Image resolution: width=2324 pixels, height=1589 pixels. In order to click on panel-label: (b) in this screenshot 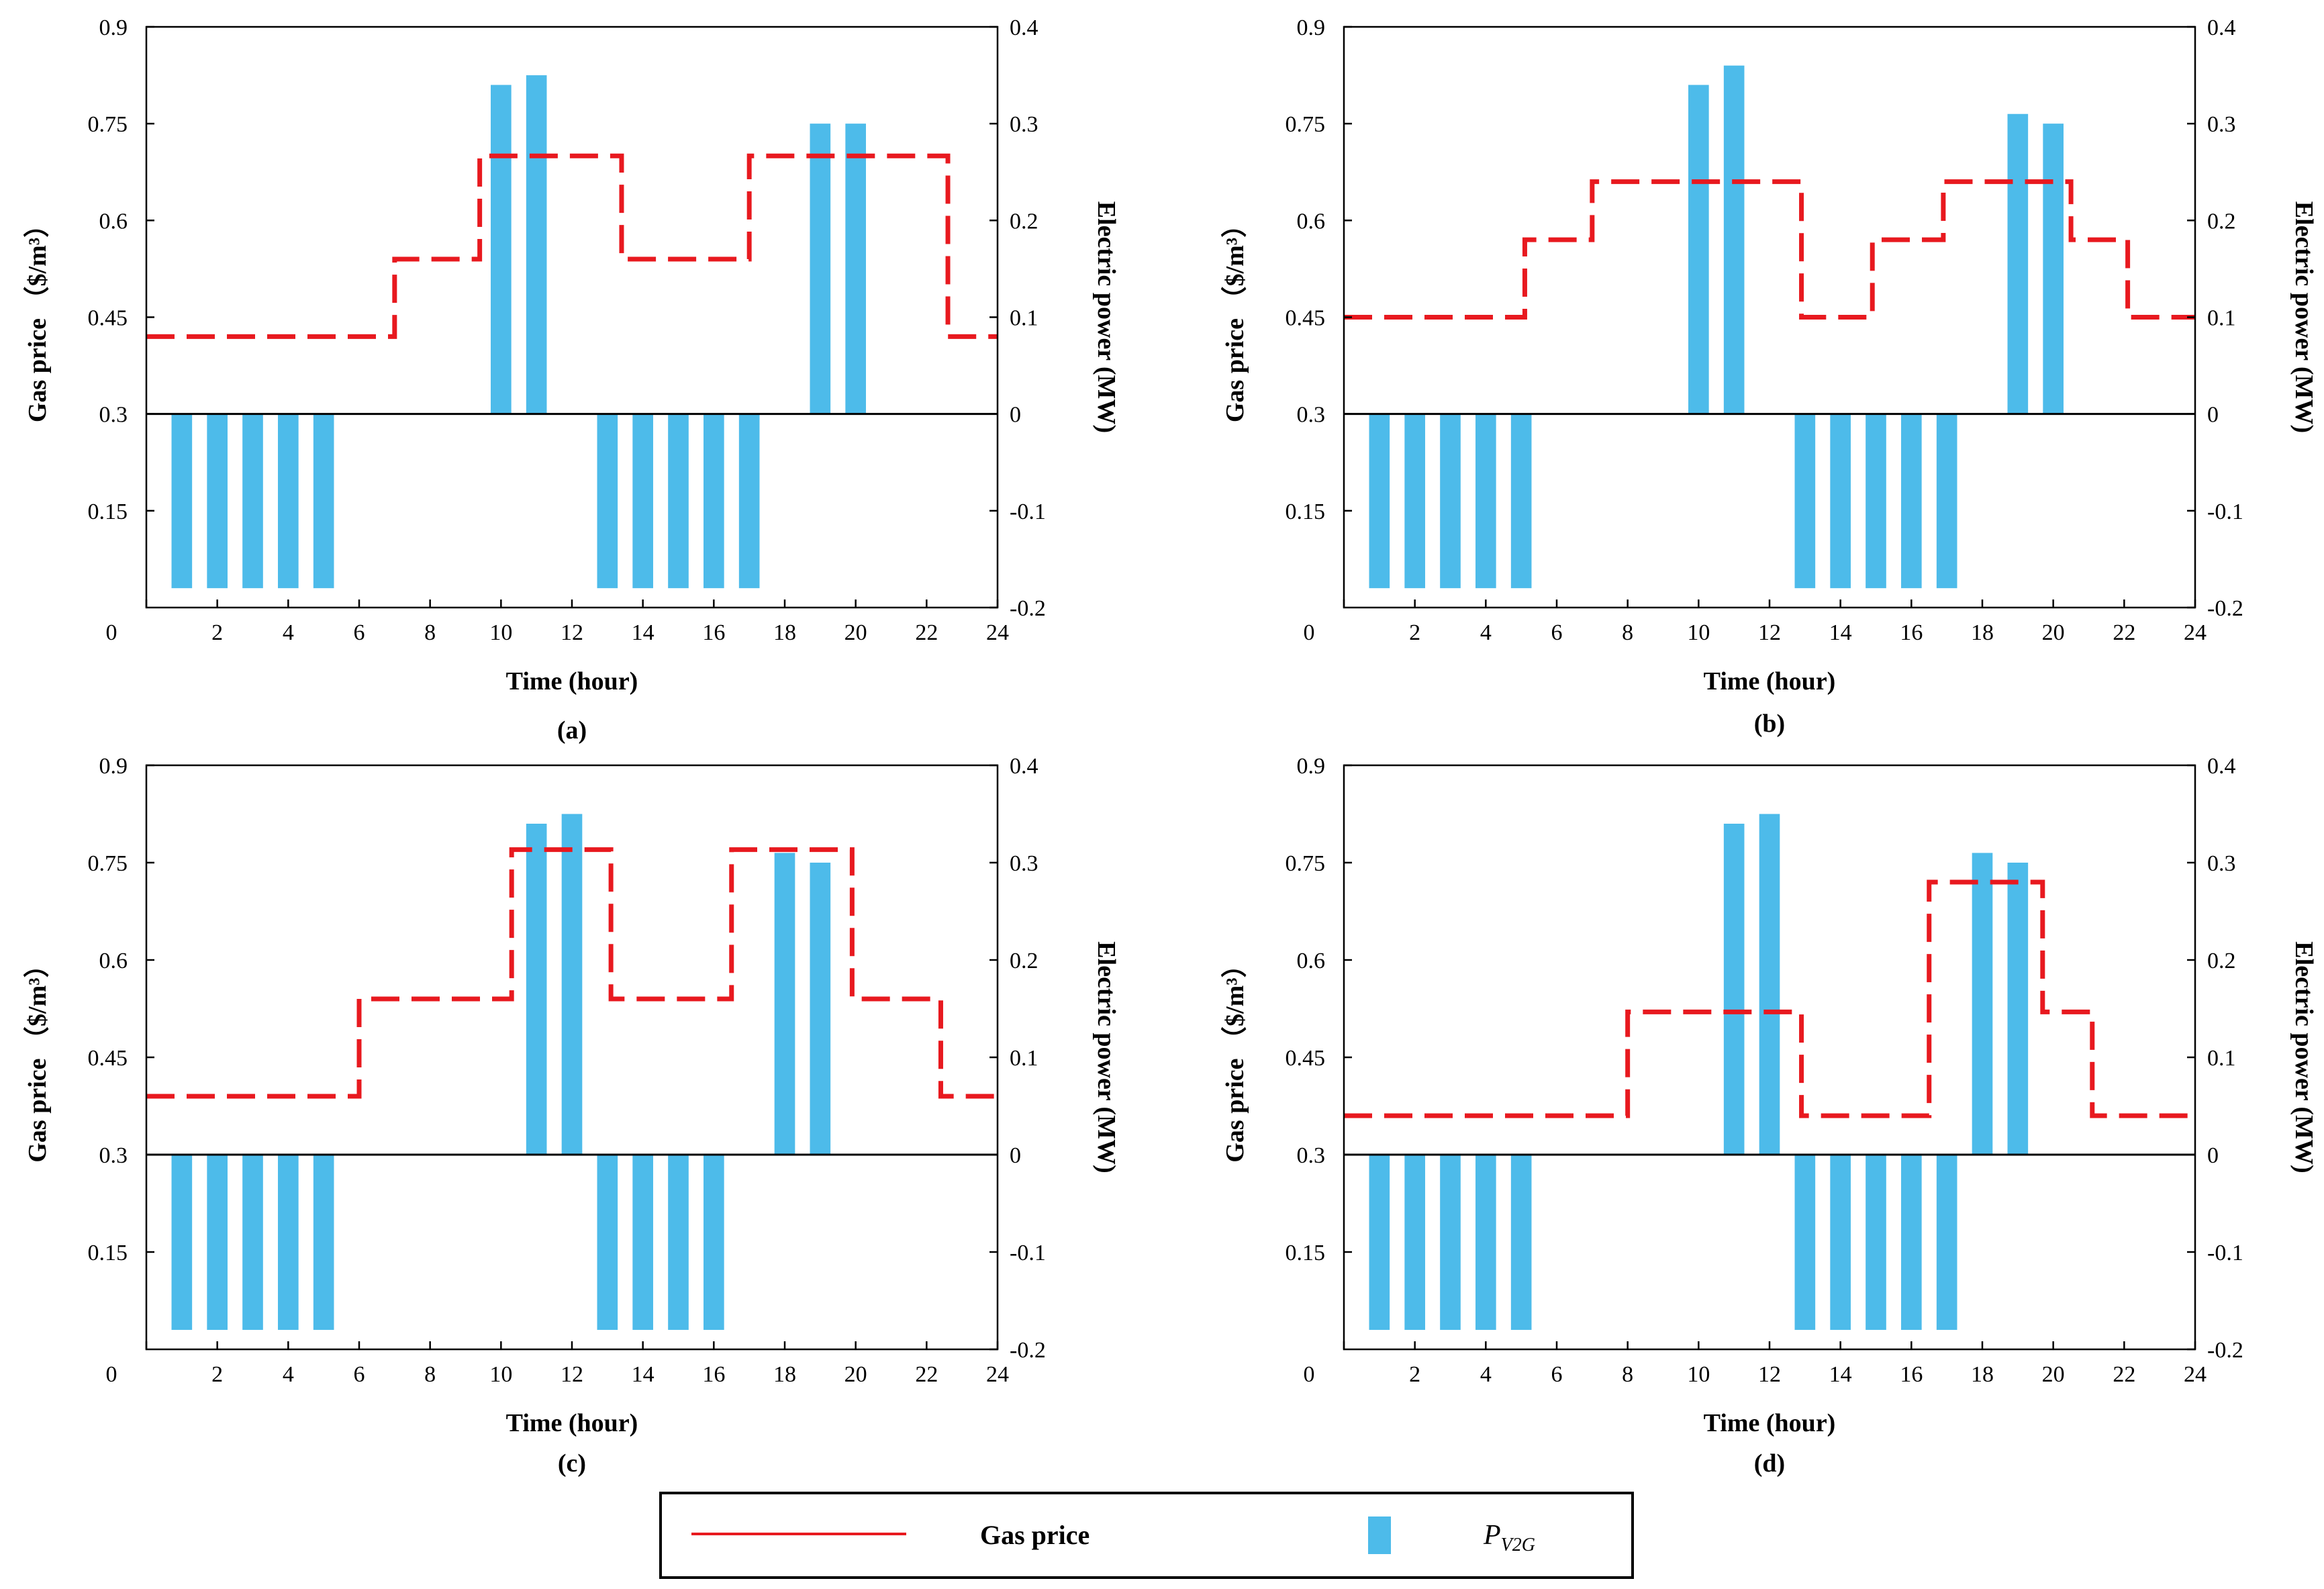, I will do `click(1769, 724)`.